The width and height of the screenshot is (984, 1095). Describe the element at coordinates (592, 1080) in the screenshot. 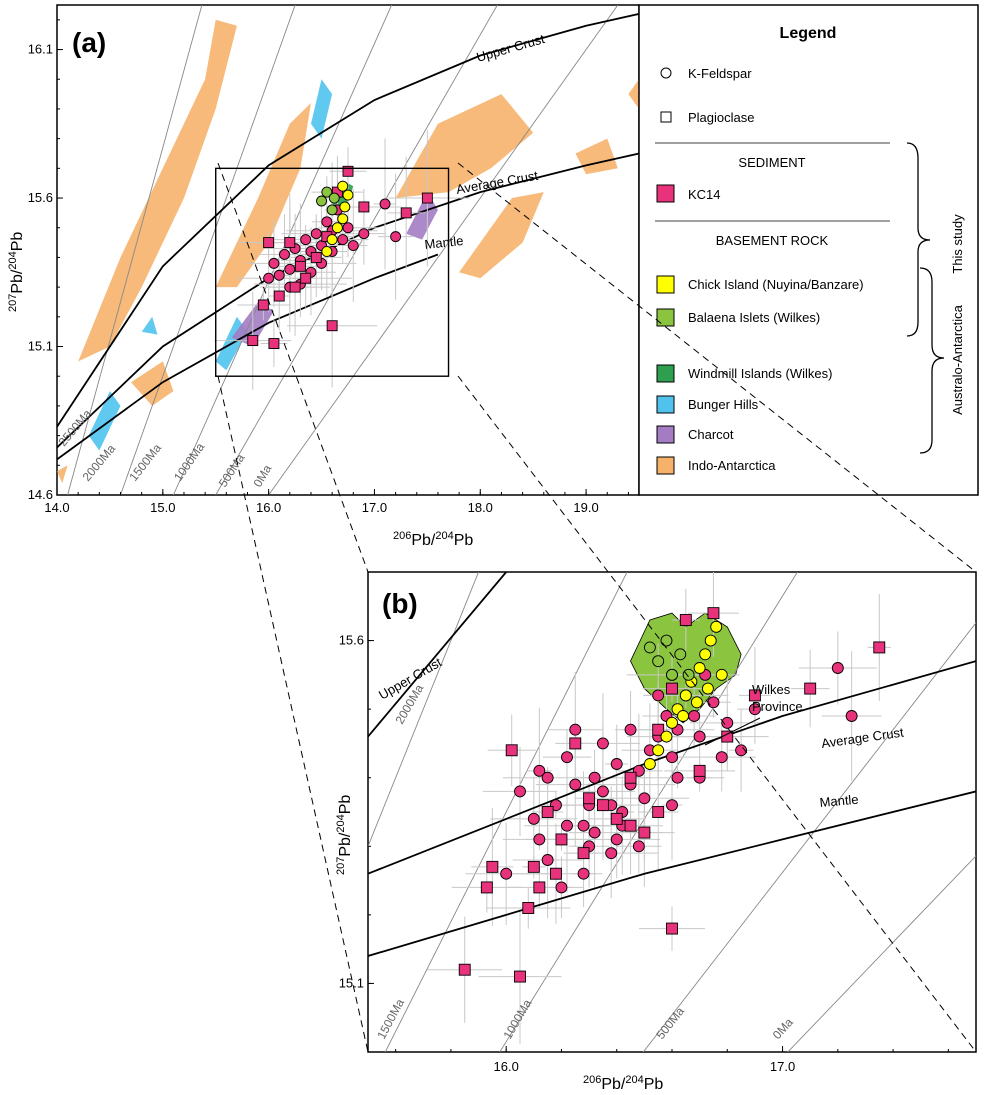

I see `panel-b-xlabel-sup: 206` at that location.